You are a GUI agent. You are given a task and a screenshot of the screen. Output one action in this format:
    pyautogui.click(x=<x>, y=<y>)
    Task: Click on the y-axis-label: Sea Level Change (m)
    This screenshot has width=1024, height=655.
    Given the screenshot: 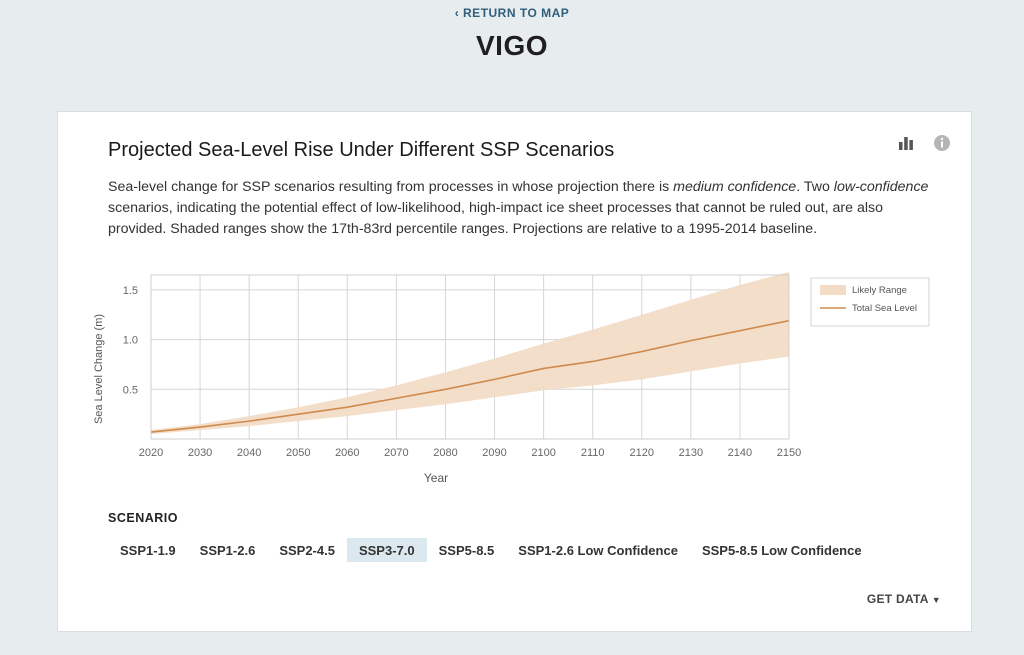 What is the action you would take?
    pyautogui.click(x=99, y=369)
    